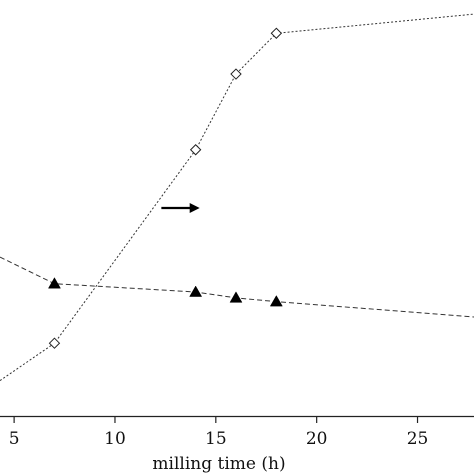  Describe the element at coordinates (14, 439) in the screenshot. I see `x-tick-label: 5` at that location.